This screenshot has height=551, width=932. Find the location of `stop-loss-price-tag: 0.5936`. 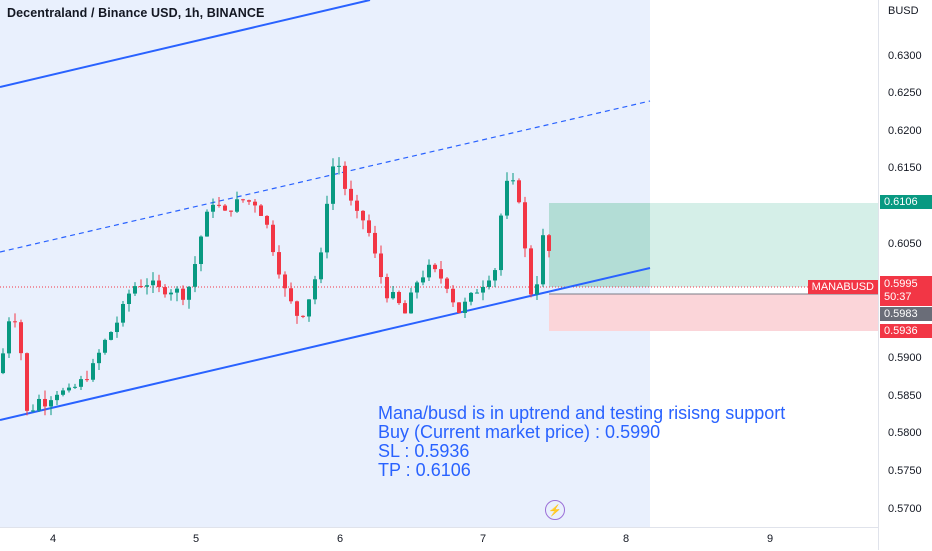

stop-loss-price-tag: 0.5936 is located at coordinates (906, 331).